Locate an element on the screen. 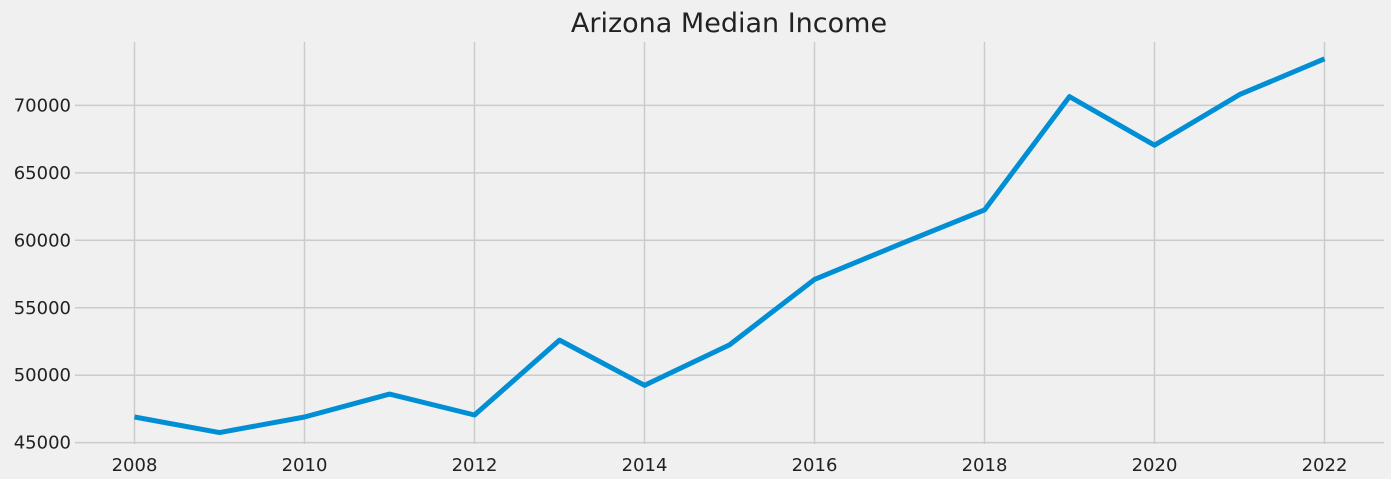  y-tick-label: 55000 is located at coordinates (42, 308).